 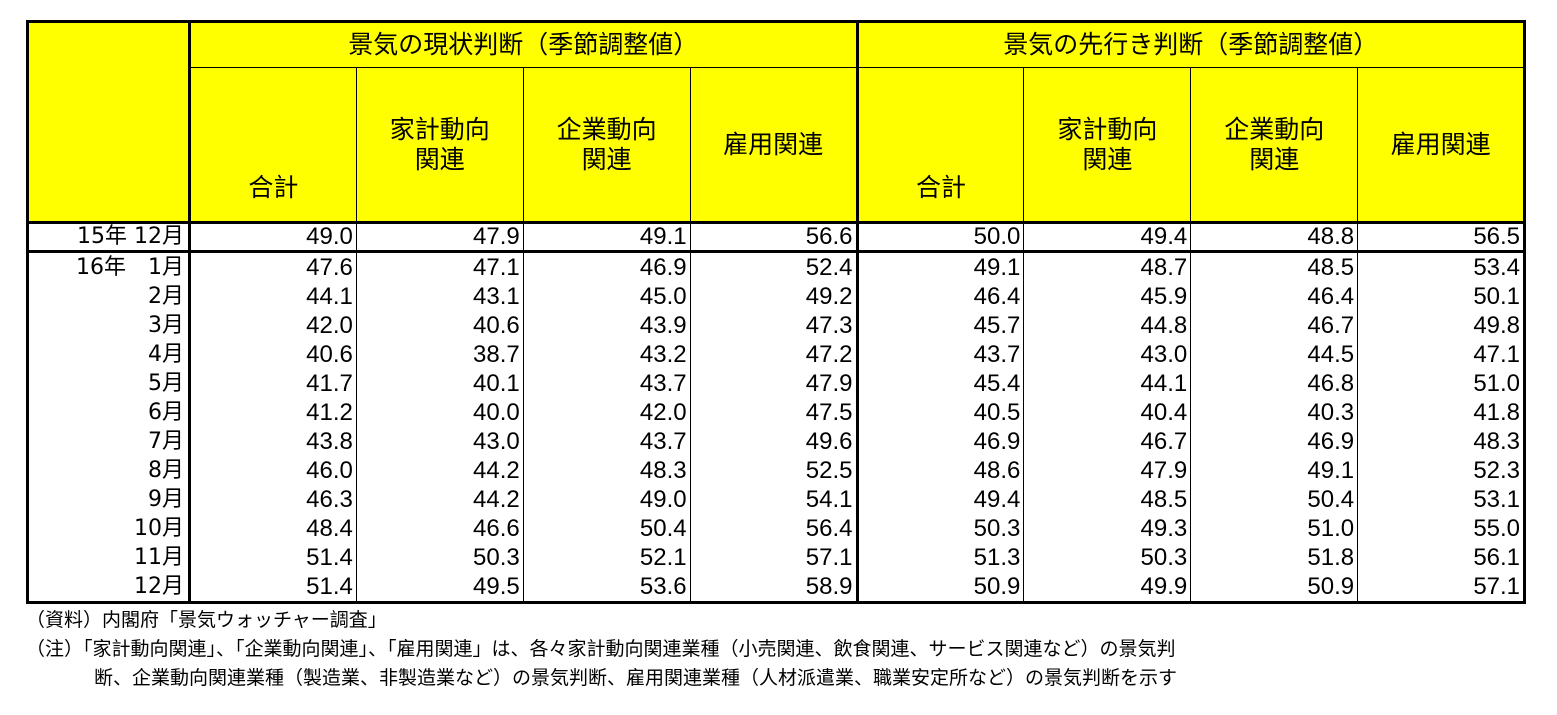 I want to click on row-period-label: 2月, so click(x=108, y=296).